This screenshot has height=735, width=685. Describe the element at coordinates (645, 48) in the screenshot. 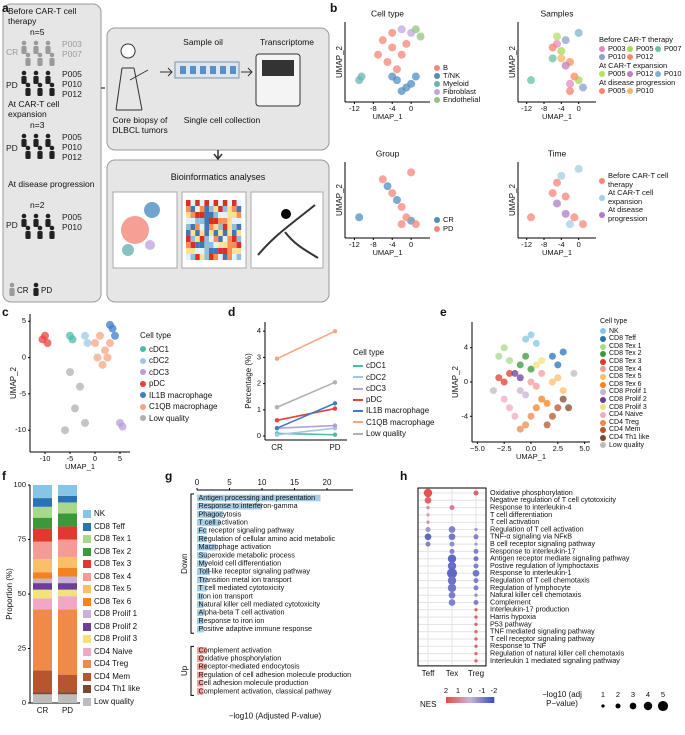

I see `legend-label: P005` at that location.